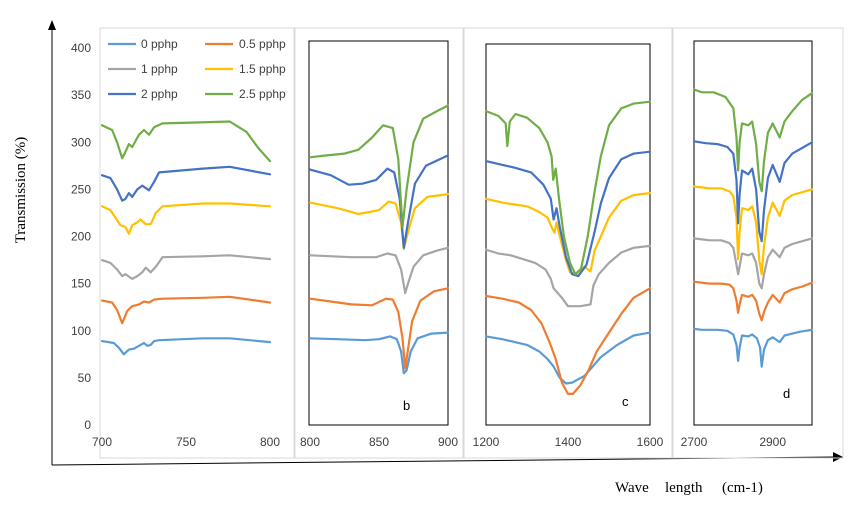 This screenshot has width=856, height=512. What do you see at coordinates (786, 393) in the screenshot?
I see `panel-label-d: d` at bounding box center [786, 393].